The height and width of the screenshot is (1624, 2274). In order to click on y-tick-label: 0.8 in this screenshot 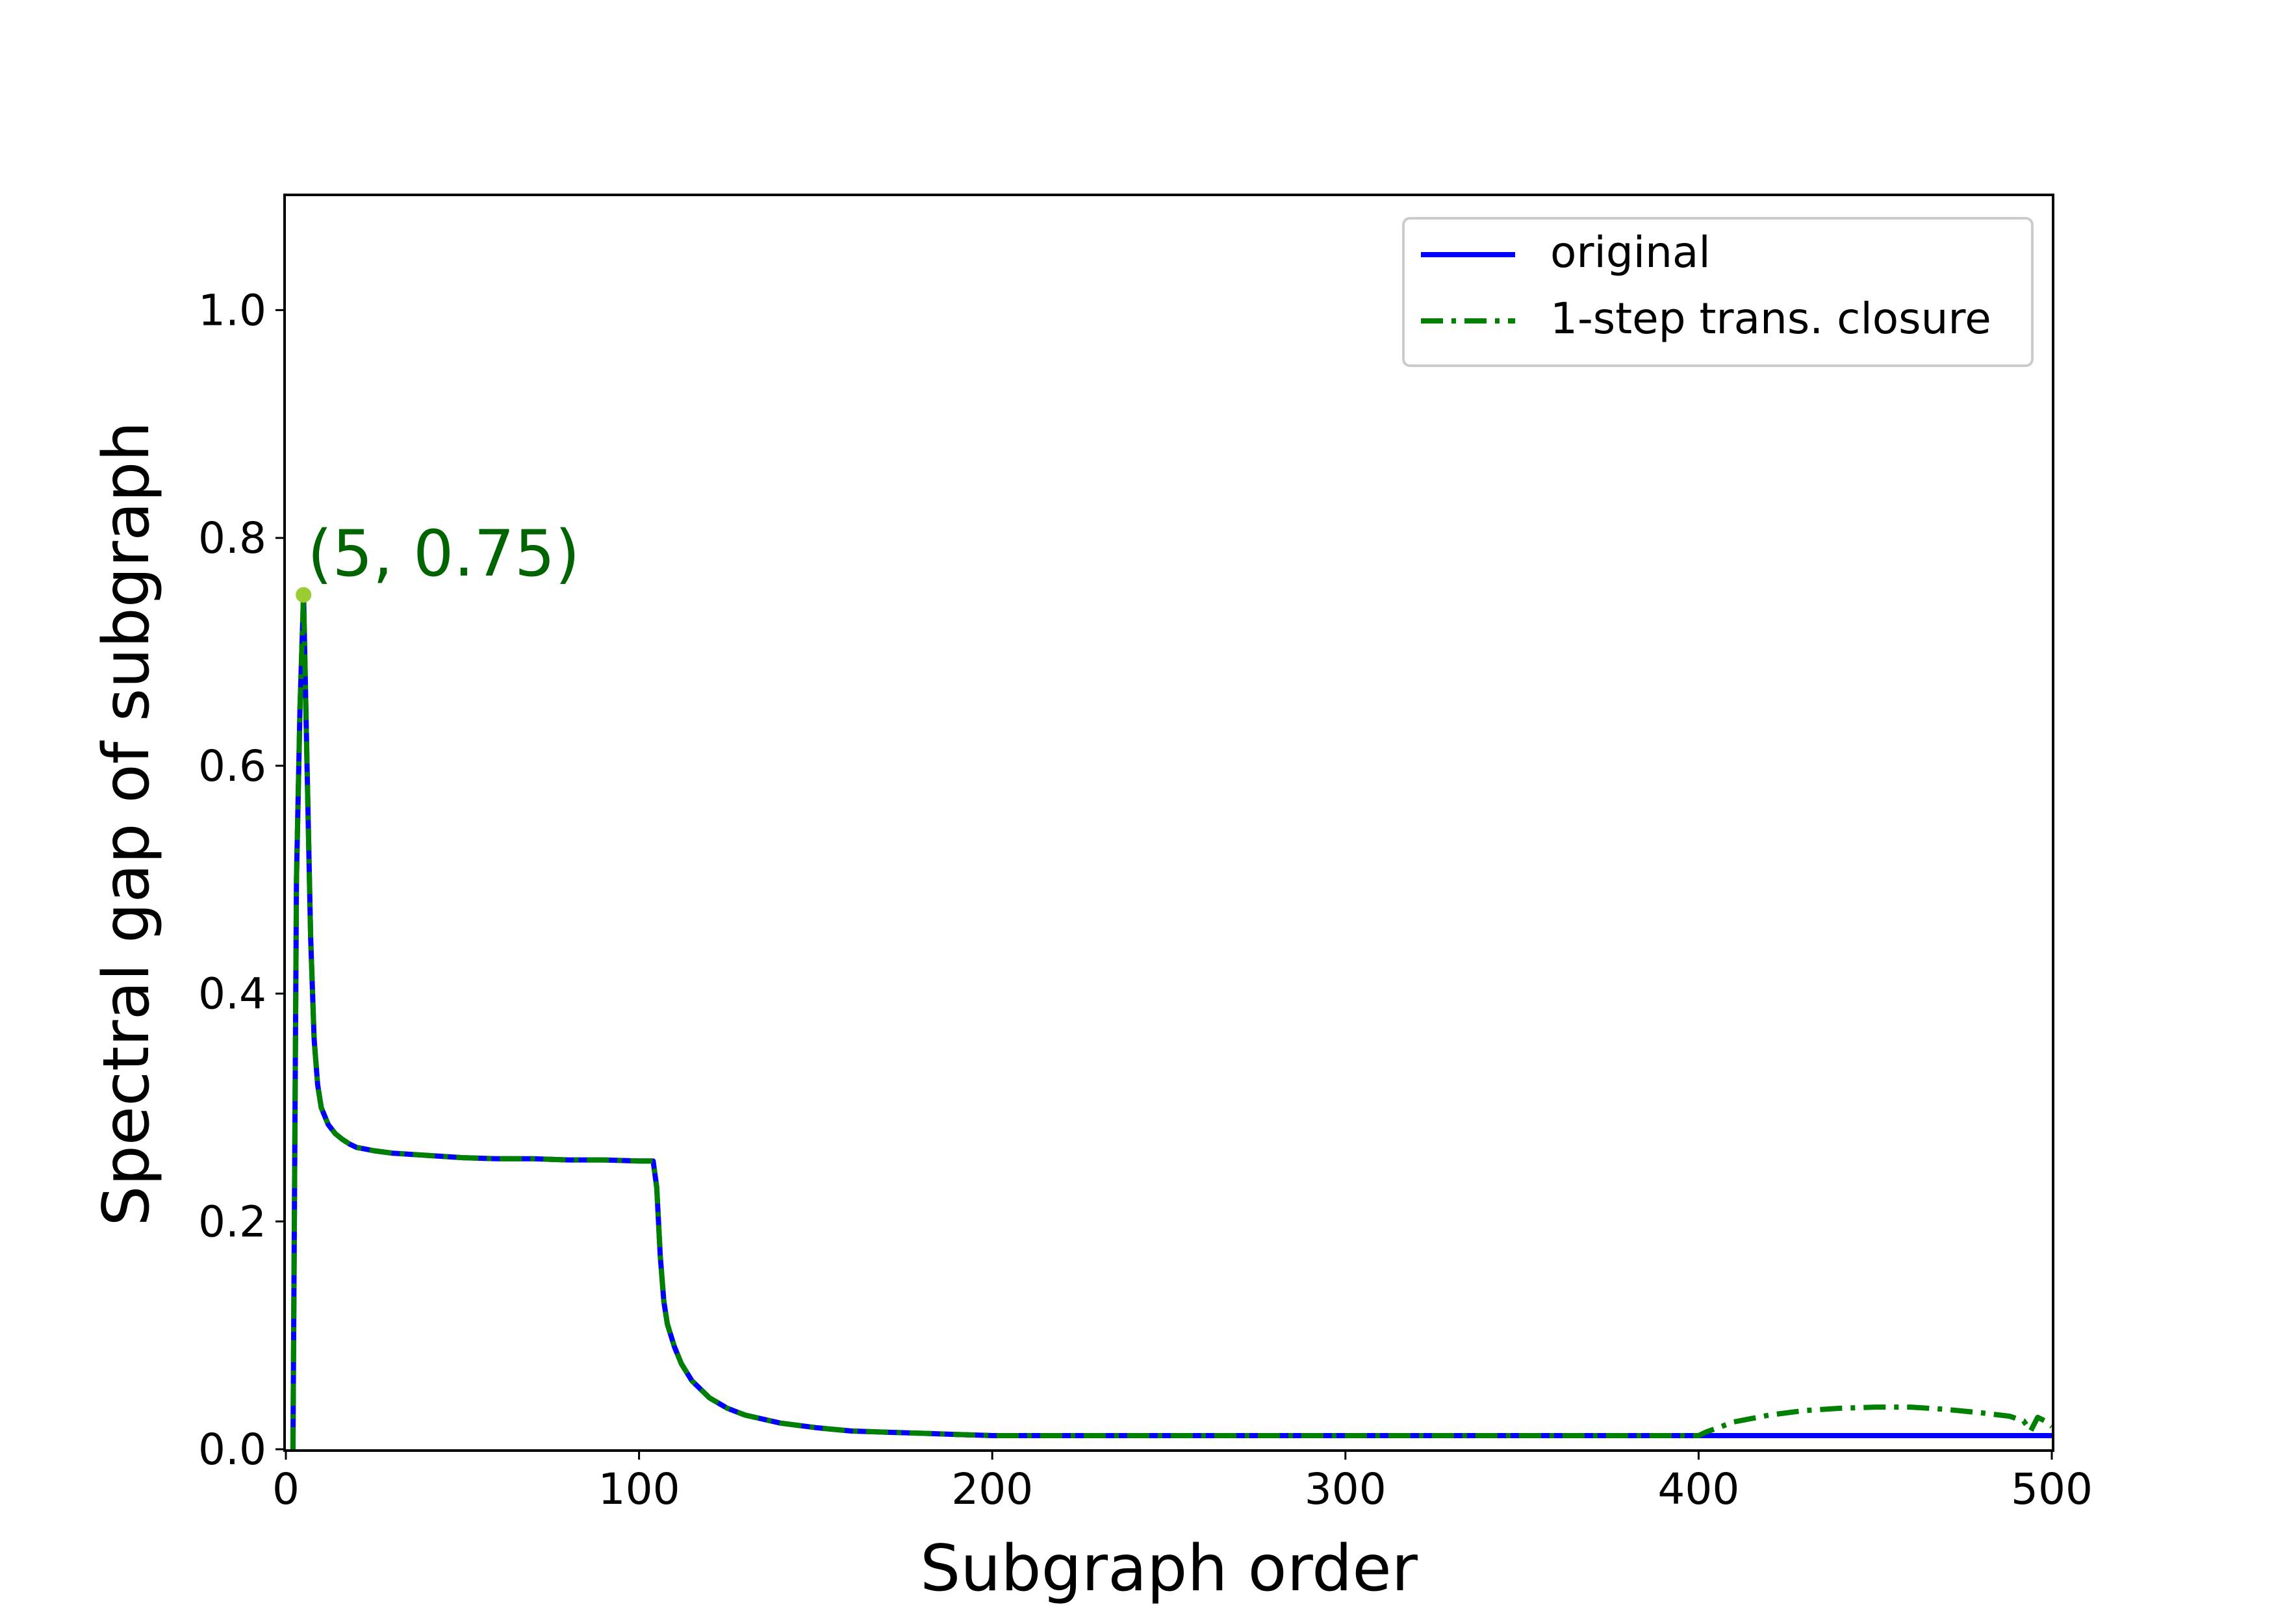, I will do `click(232, 538)`.